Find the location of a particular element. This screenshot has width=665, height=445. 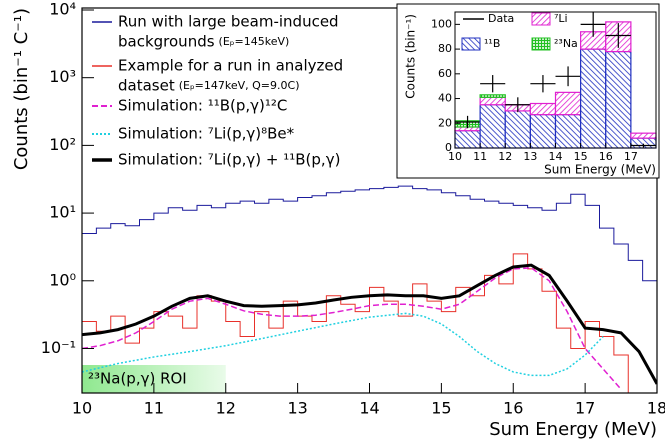

legend-label: dataset (Eₚ=147keV, Q=9.0C) is located at coordinates (209, 86).